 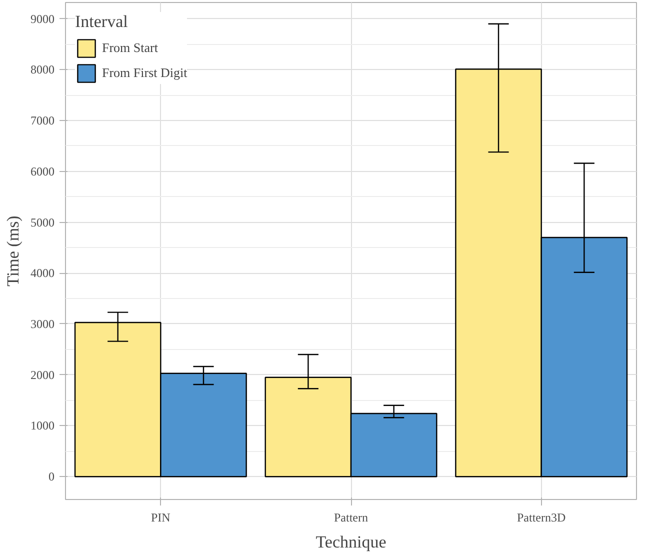 What do you see at coordinates (541, 517) in the screenshot?
I see `x-tick-label: Pattern3D` at bounding box center [541, 517].